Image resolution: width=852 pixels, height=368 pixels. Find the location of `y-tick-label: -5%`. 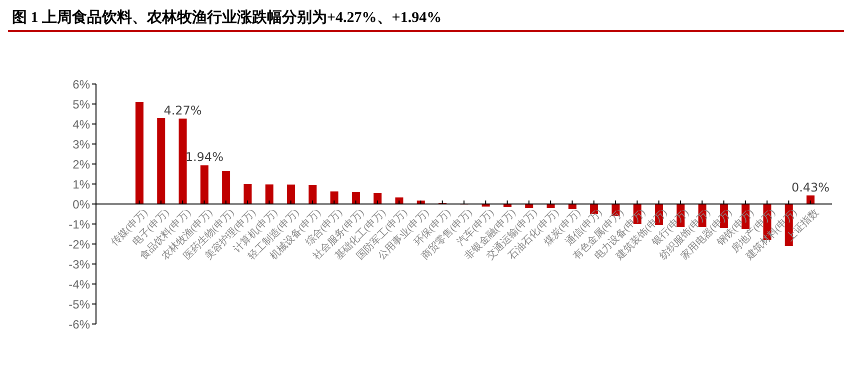

y-tick-label: -5% is located at coordinates (79, 304).